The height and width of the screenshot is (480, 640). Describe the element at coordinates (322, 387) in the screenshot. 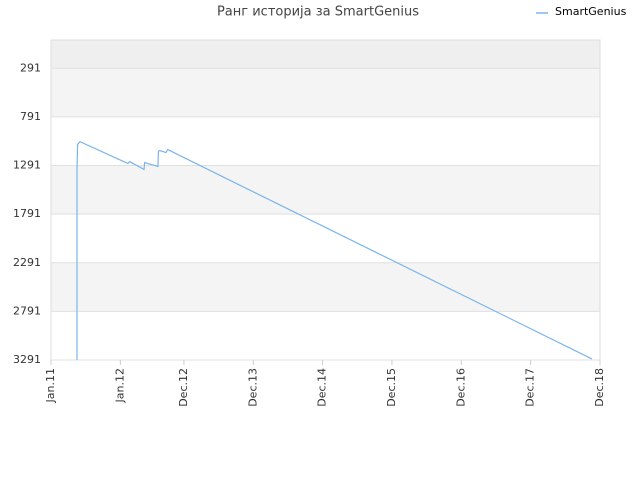

I see `x-tick-label: Dec.14` at that location.